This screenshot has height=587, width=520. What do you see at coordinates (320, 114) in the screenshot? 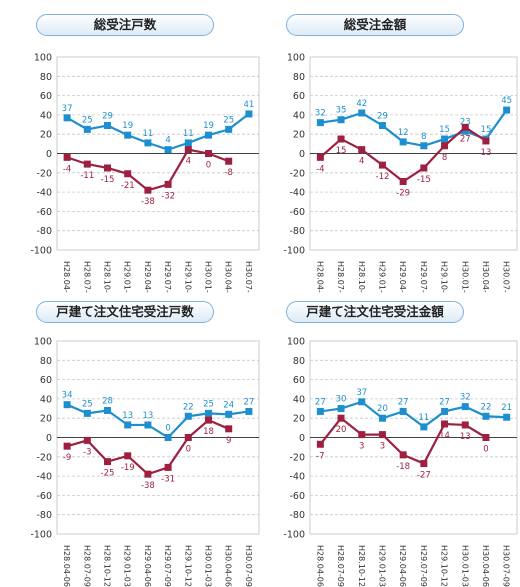
I see `data-label: 32` at bounding box center [320, 114].